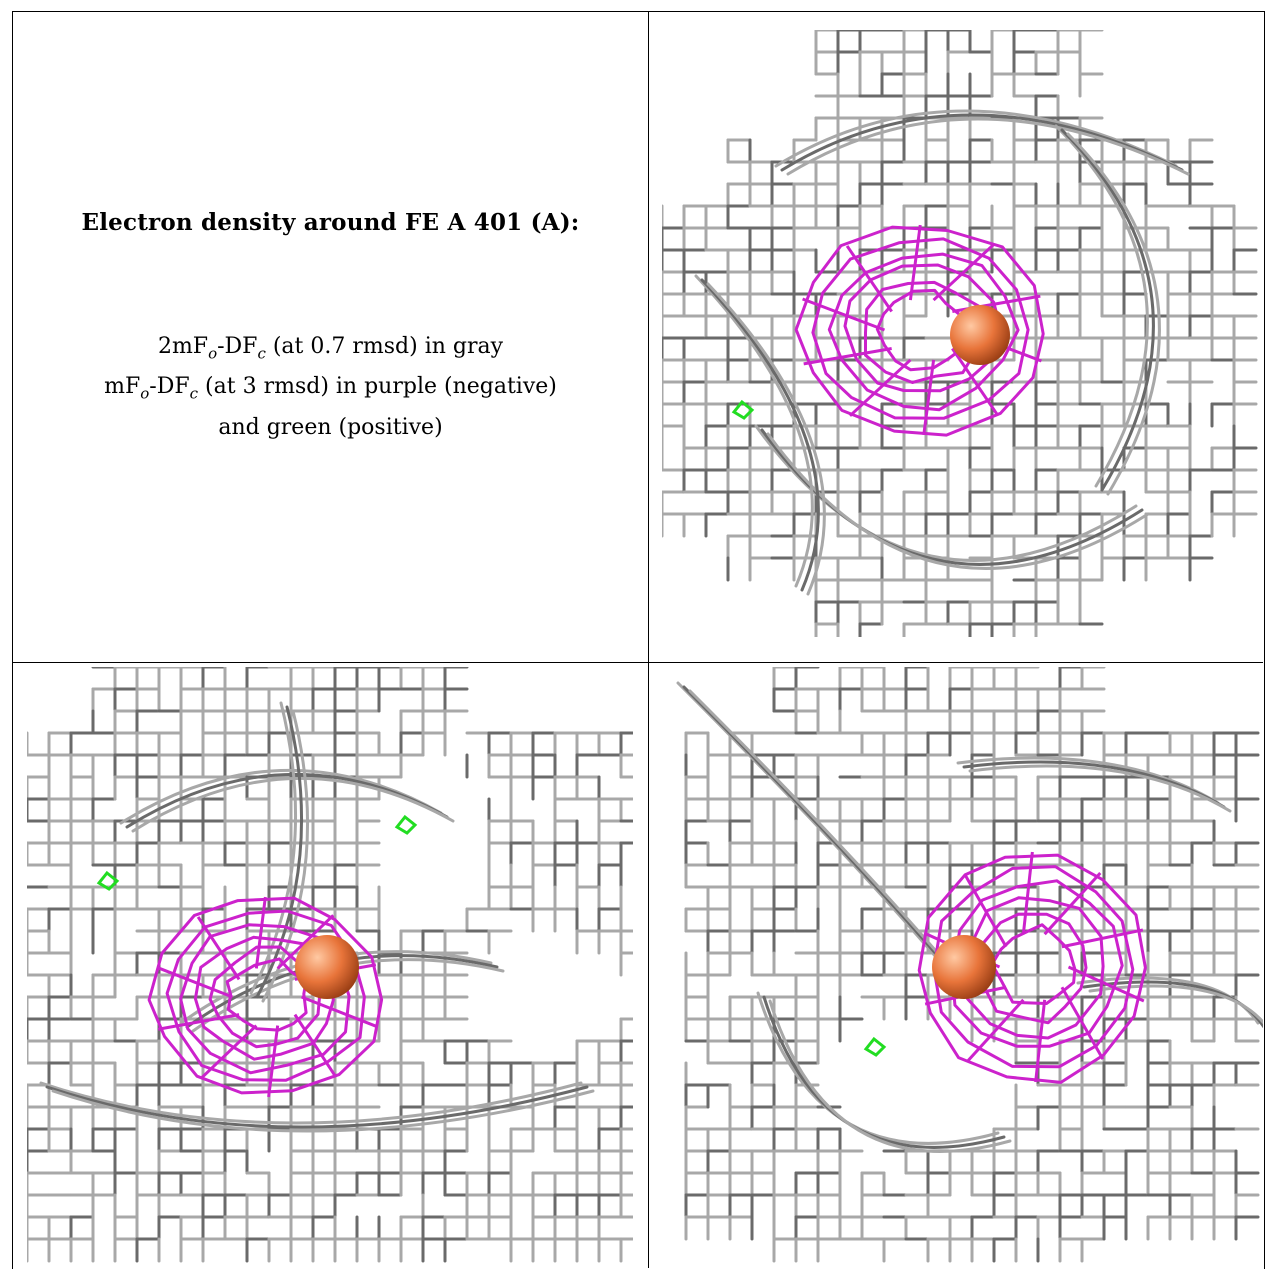 The width and height of the screenshot is (1275, 1279). What do you see at coordinates (330, 348) in the screenshot?
I see `legend-gray-line: 2mFo-DFc (at 0.7 rmsd) in gray` at bounding box center [330, 348].